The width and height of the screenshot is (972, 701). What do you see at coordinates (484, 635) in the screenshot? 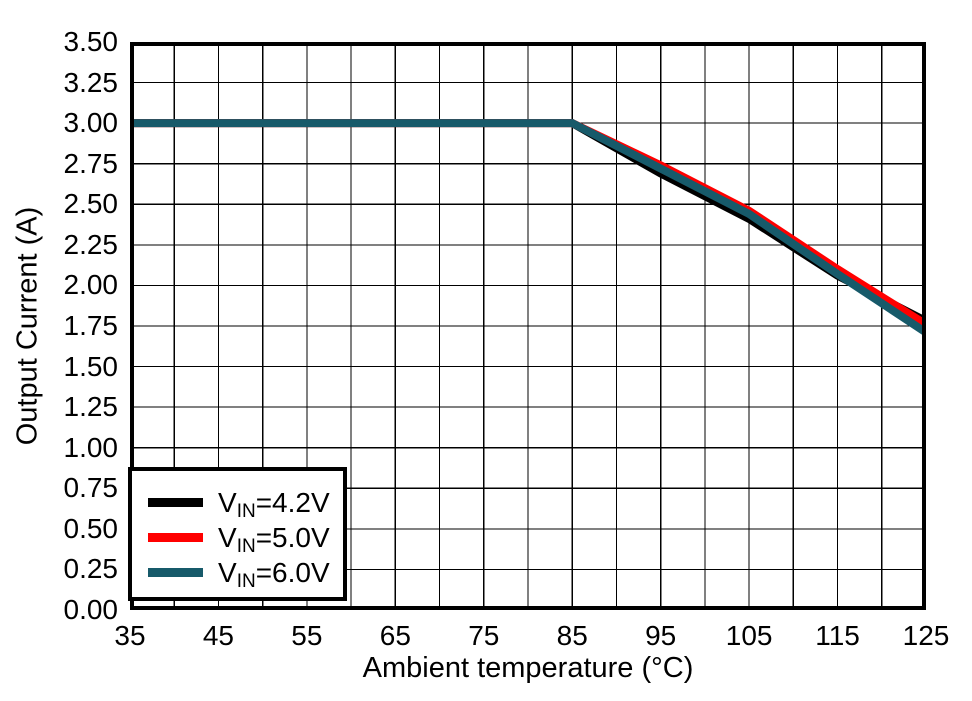
I see `x-tick-label: 75` at bounding box center [484, 635].